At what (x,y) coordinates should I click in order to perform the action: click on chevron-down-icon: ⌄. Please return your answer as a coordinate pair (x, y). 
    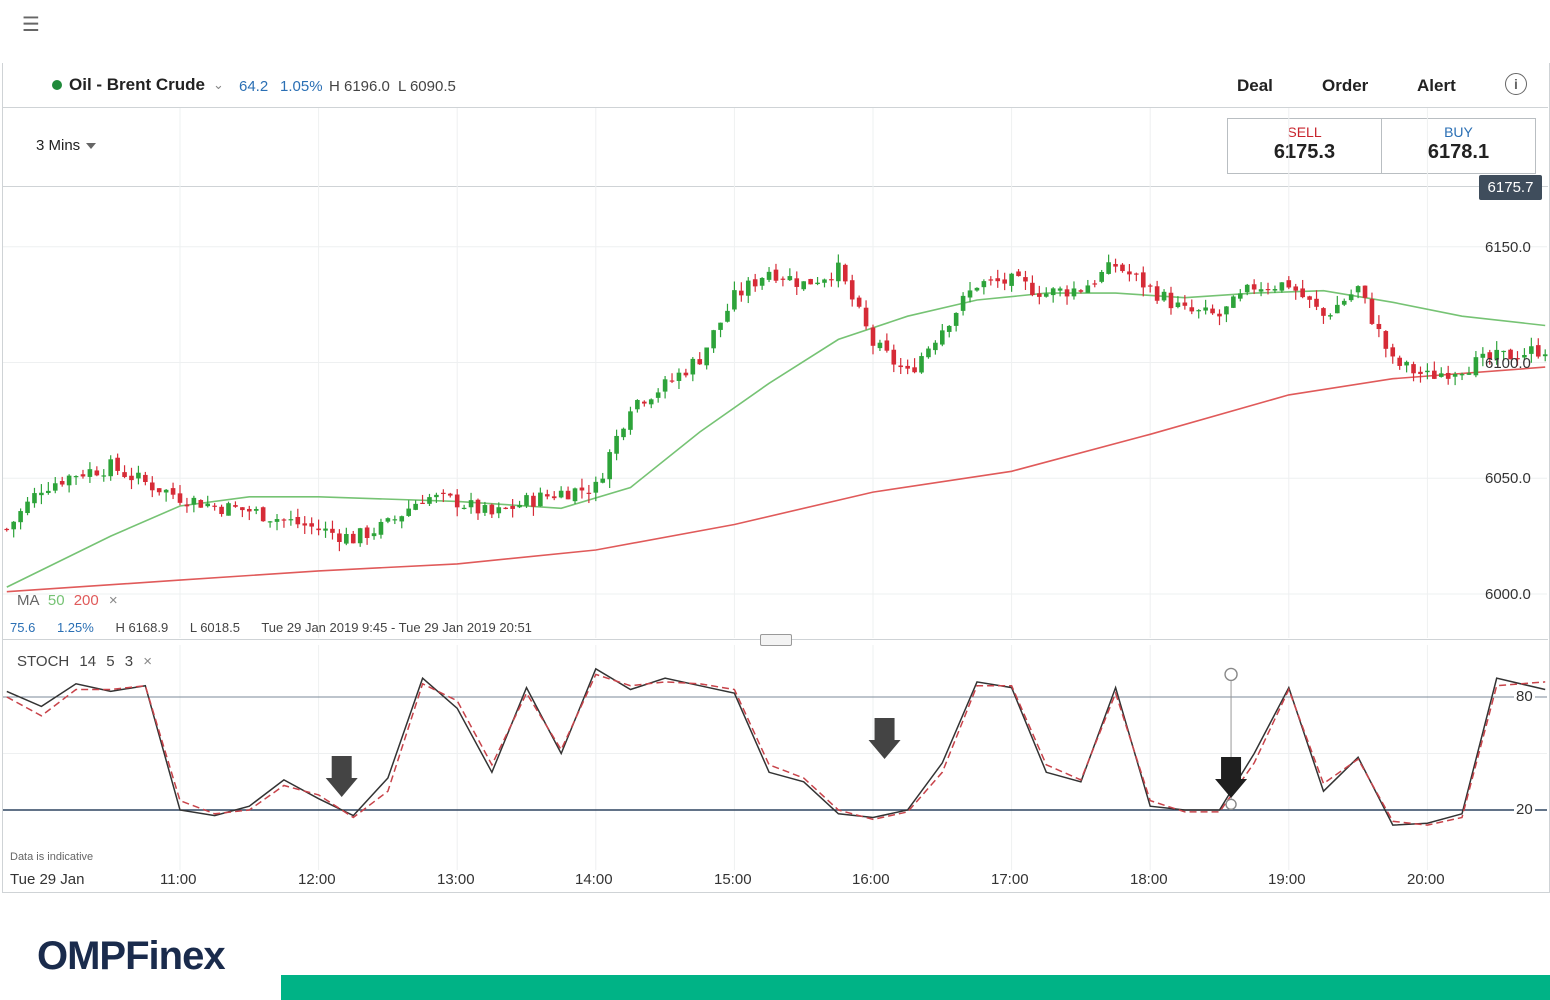
    Looking at the image, I should click on (218, 84).